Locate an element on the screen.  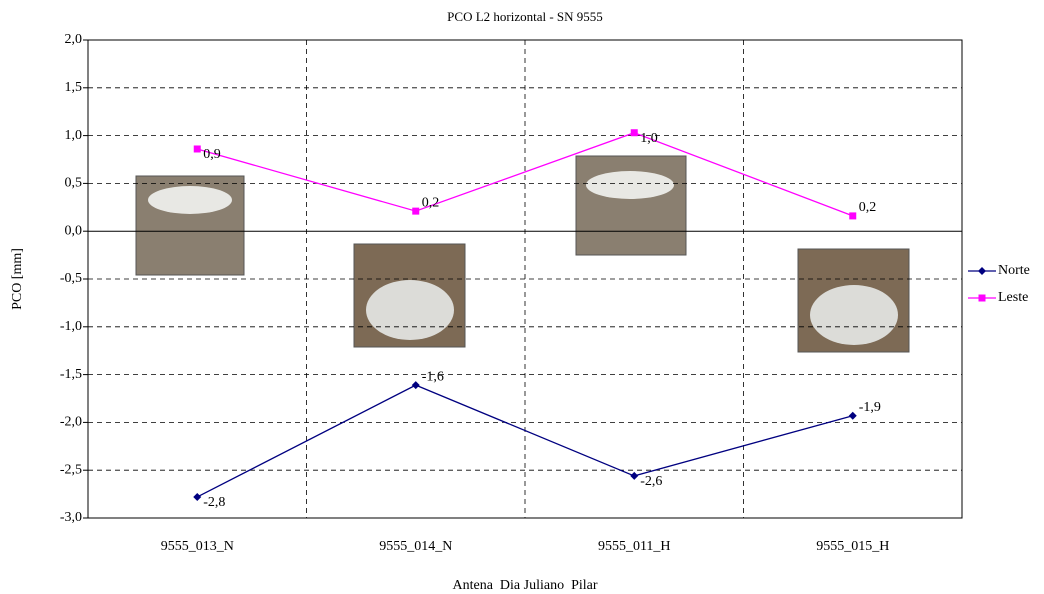
y-tick-label: -1,0 is located at coordinates (71, 326).